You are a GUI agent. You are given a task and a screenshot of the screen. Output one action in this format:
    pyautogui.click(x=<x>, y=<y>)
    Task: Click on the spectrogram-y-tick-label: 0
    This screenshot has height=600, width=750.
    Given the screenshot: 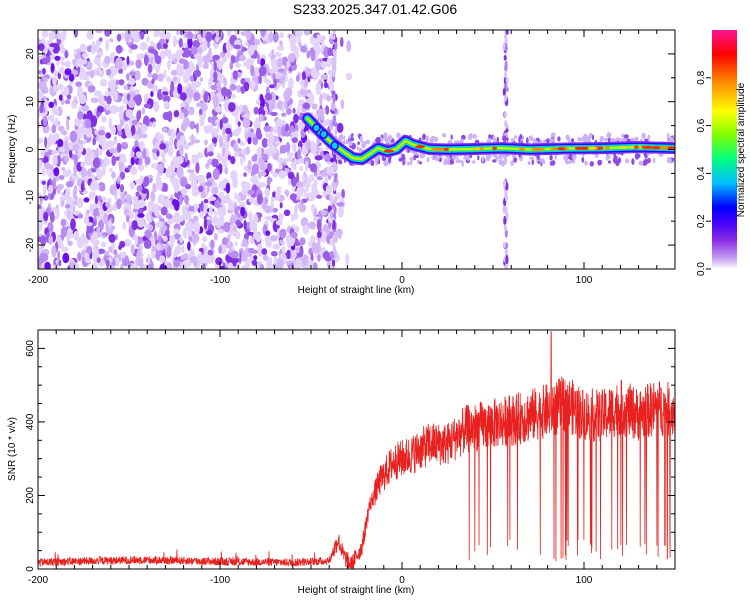 What is the action you would take?
    pyautogui.click(x=30, y=149)
    